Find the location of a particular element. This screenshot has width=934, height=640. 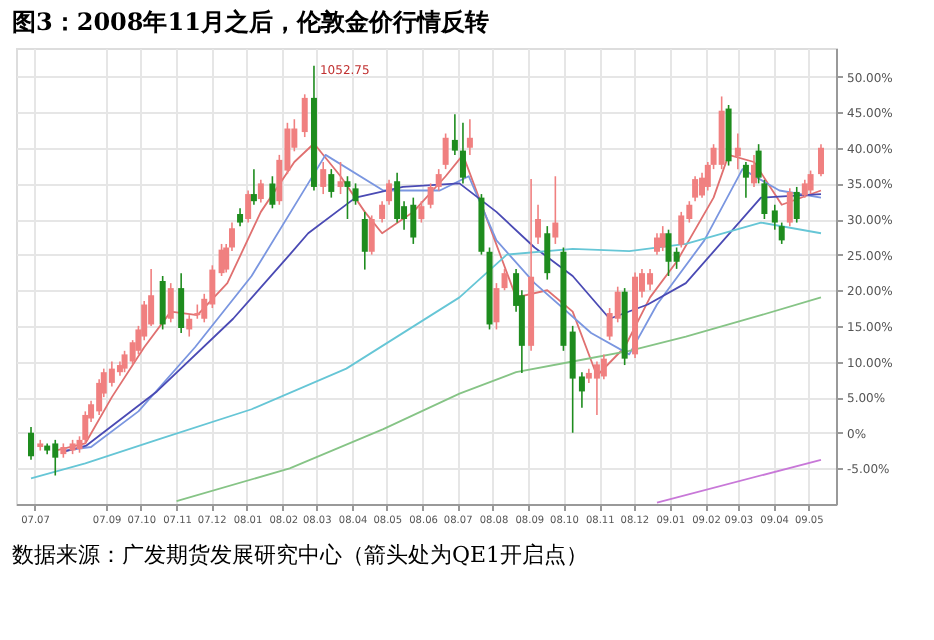

chart-title: 图3：2008年11月之后，伦敦金价行情反转 is located at coordinates (250, 22).